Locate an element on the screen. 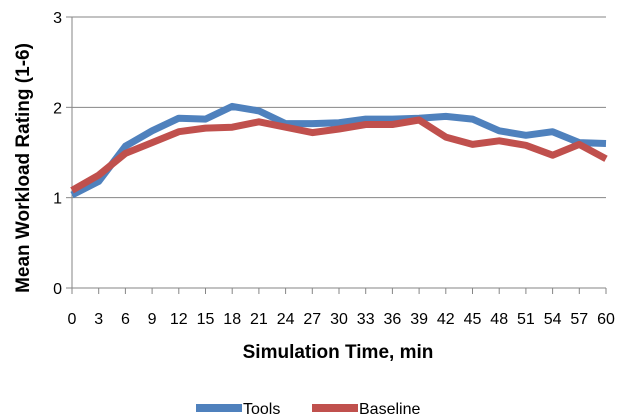  x-tick-label: 0 is located at coordinates (72, 319).